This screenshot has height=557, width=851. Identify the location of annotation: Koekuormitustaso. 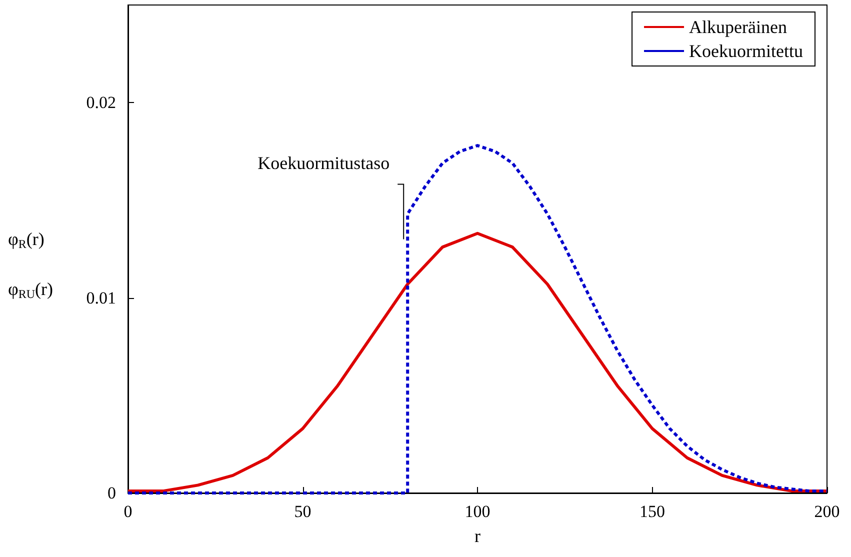
(324, 163).